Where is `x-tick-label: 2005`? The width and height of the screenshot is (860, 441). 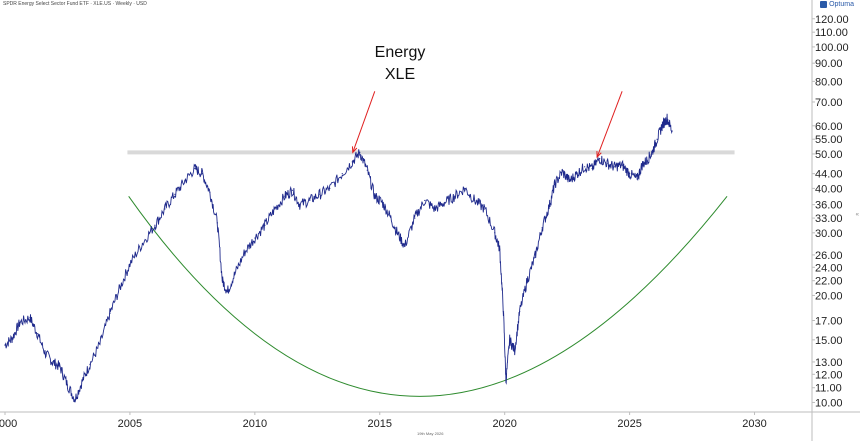
x-tick-label: 2005 is located at coordinates (130, 424).